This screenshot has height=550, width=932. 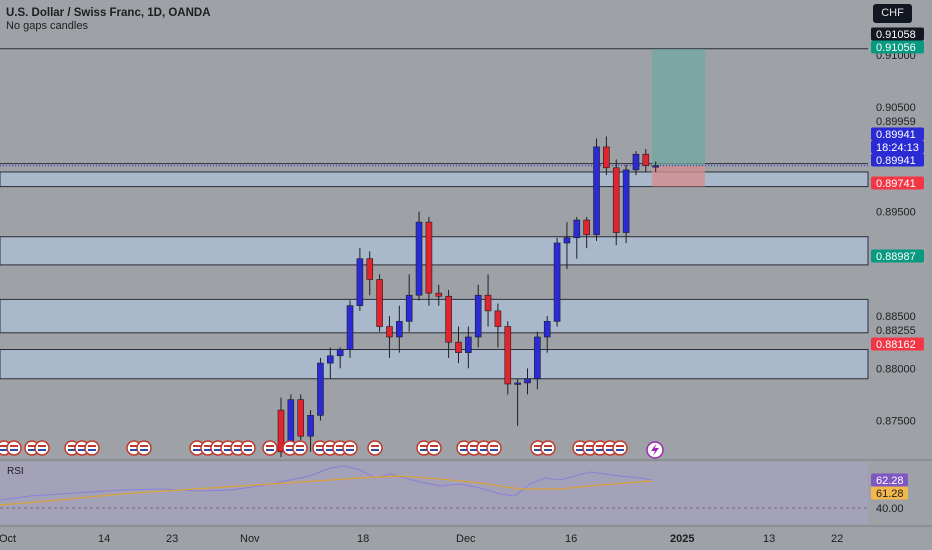 I want to click on price-badge-last-text: 0.89941, so click(x=896, y=135).